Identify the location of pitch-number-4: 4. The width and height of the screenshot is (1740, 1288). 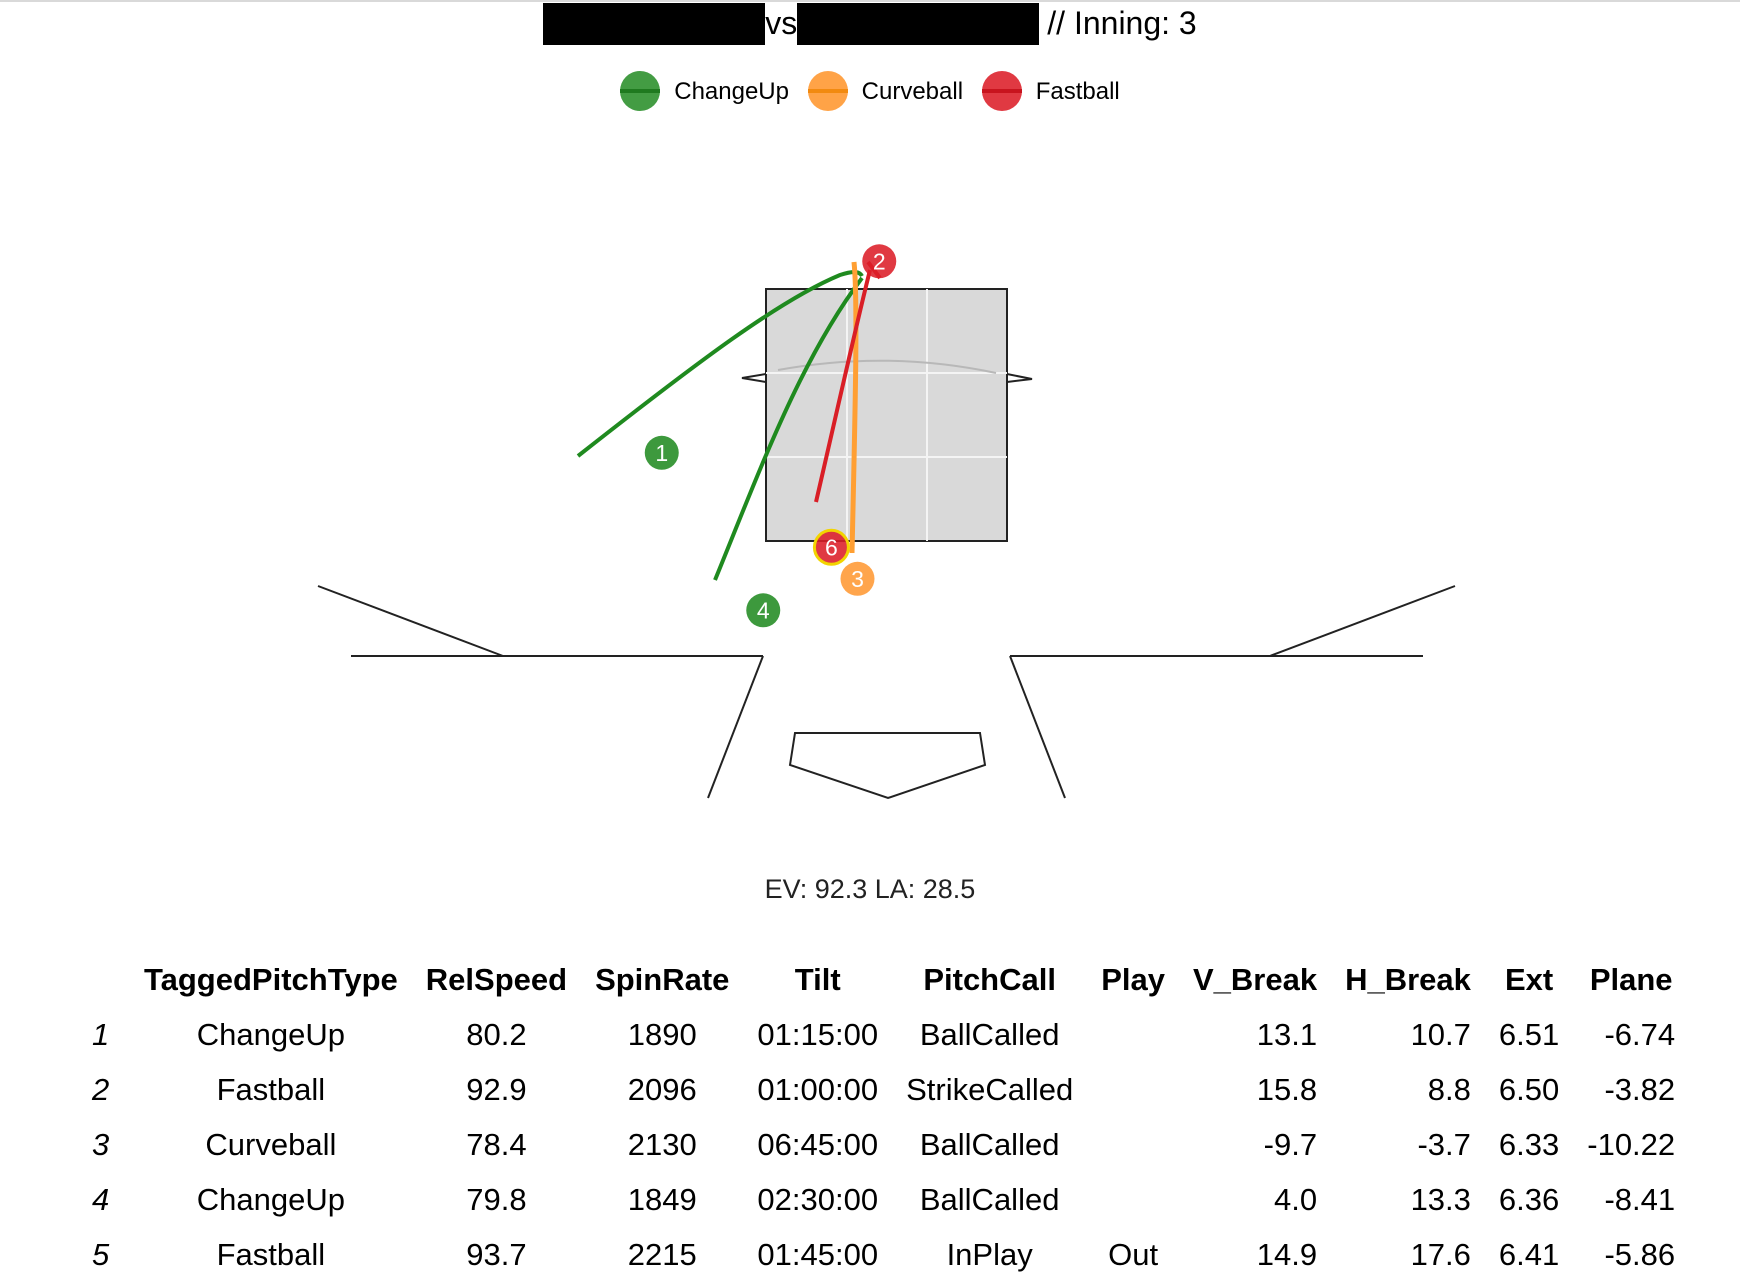
(763, 610).